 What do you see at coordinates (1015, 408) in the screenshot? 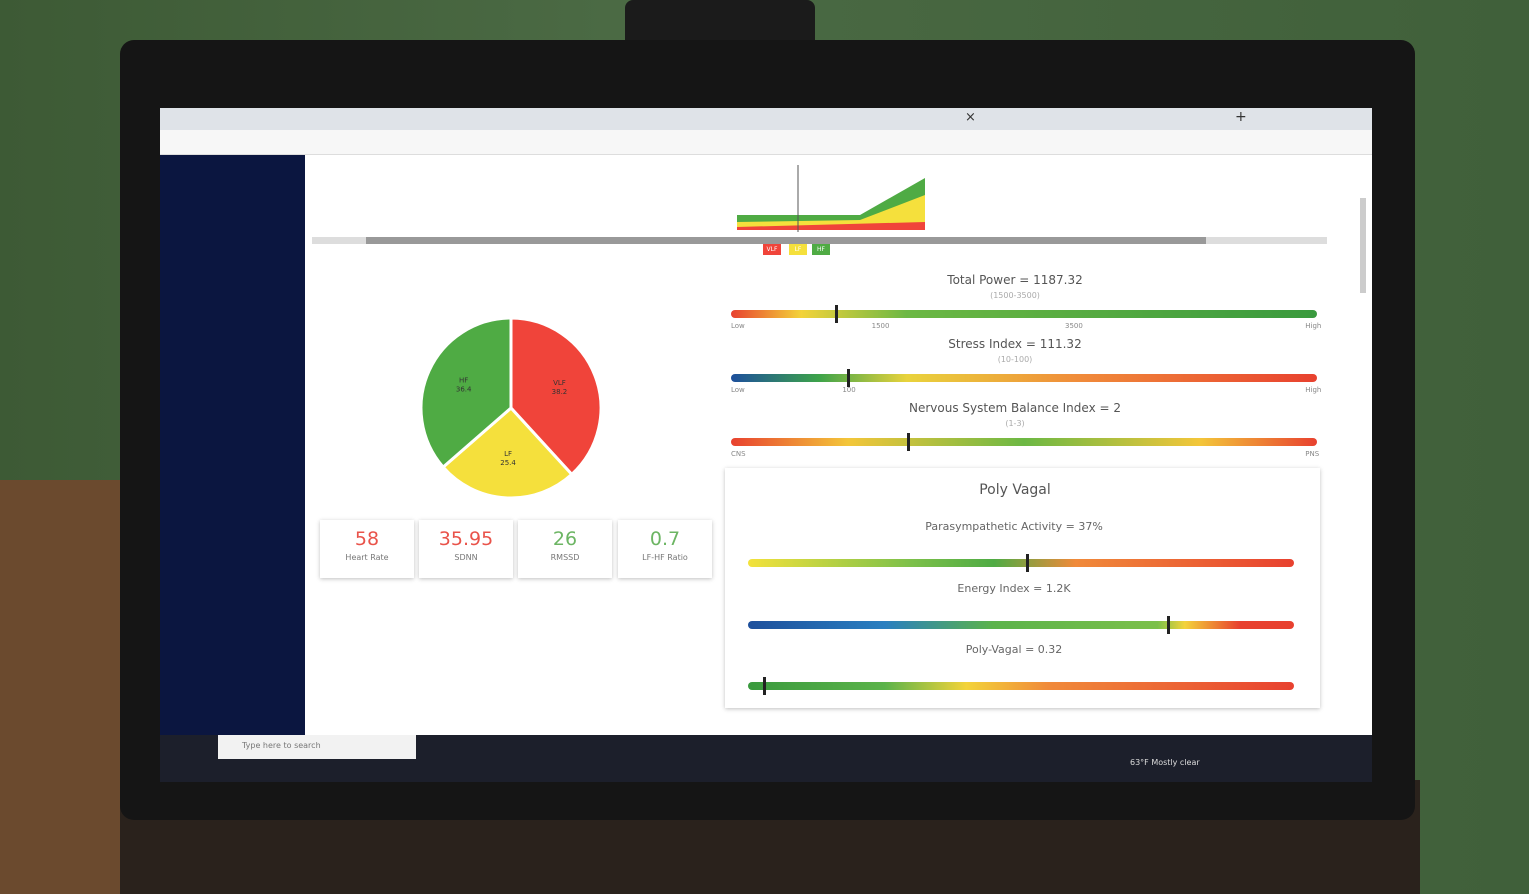
I see `gauge-title: Nervous System Balance Index = 2` at bounding box center [1015, 408].